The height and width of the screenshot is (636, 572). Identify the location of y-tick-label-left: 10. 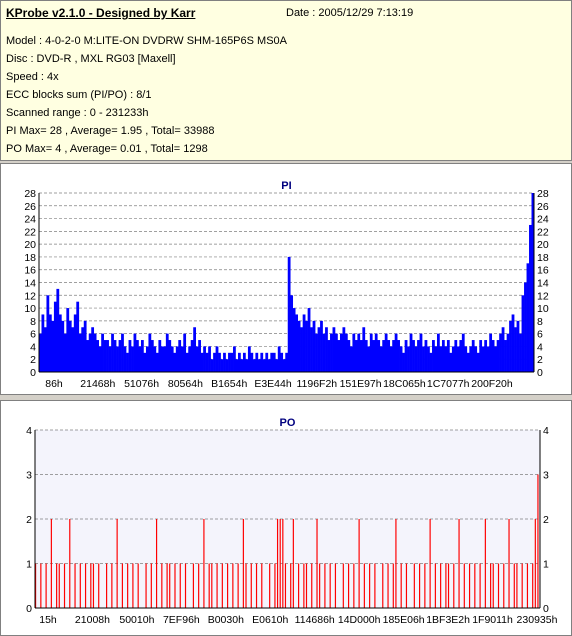
(30, 309).